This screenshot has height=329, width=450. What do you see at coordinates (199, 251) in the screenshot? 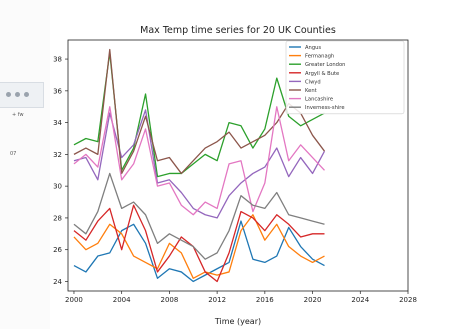
I see `series-line-angus` at bounding box center [199, 251].